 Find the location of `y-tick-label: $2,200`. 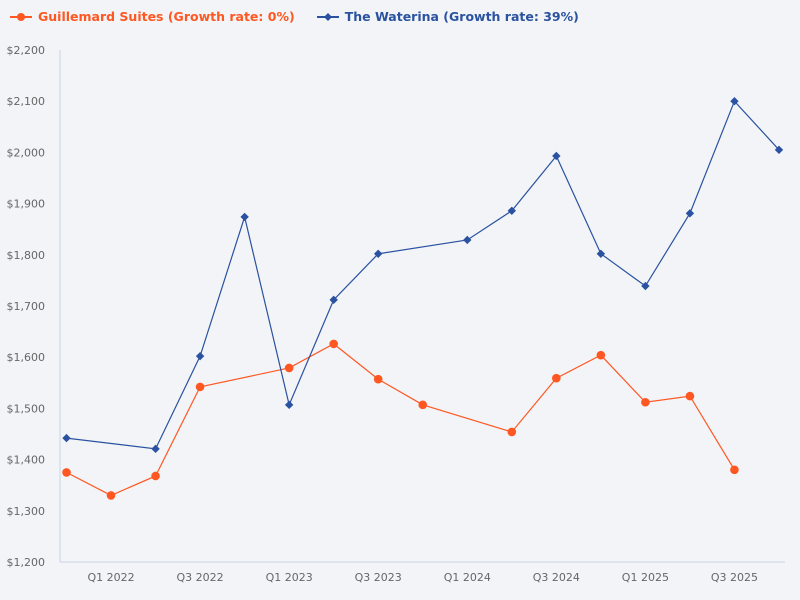

y-tick-label: $2,200 is located at coordinates (26, 50).